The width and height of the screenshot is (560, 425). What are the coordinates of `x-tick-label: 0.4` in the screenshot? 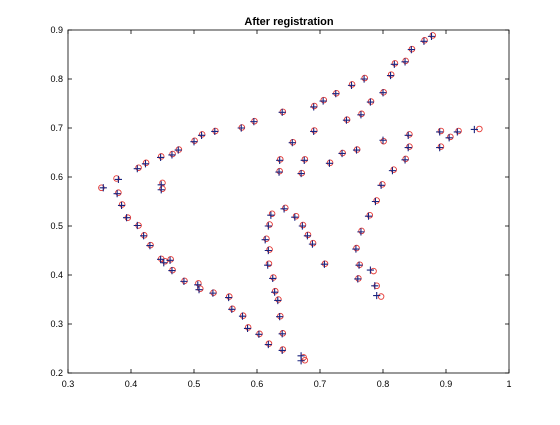 It's located at (131, 384).